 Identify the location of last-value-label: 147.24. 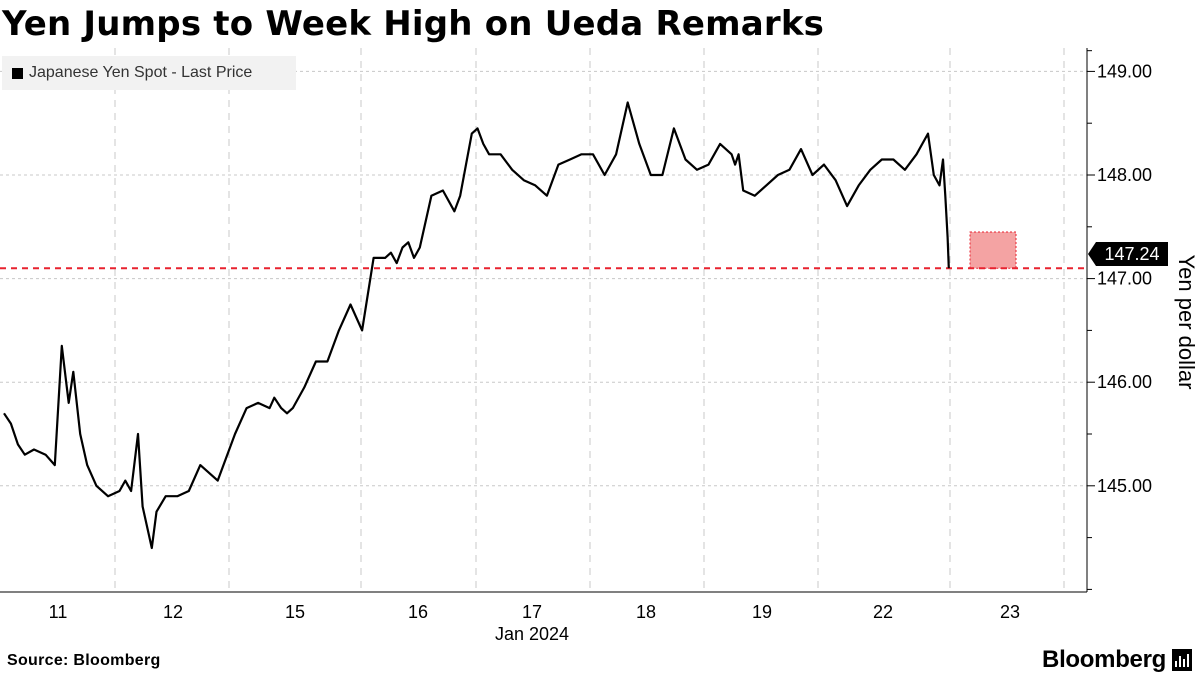
(1128, 254).